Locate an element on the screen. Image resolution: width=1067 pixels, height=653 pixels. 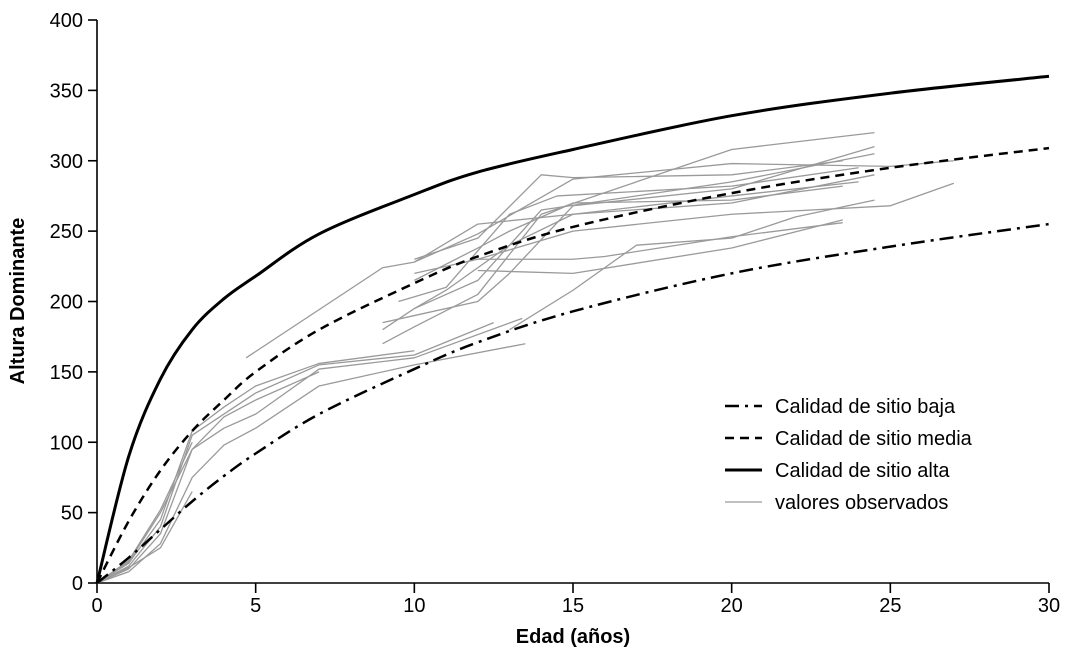
y-tick-label: 350 is located at coordinates (66, 91).